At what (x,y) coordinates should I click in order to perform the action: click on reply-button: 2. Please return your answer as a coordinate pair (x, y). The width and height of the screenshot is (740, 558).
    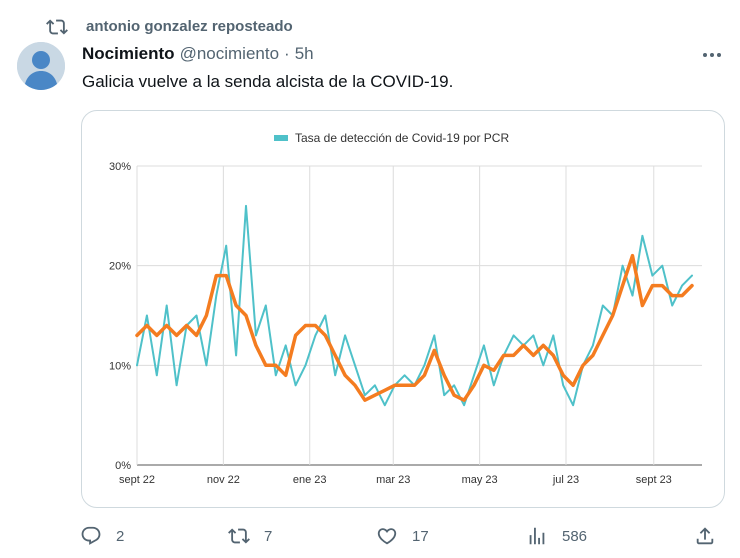
    Looking at the image, I should click on (102, 536).